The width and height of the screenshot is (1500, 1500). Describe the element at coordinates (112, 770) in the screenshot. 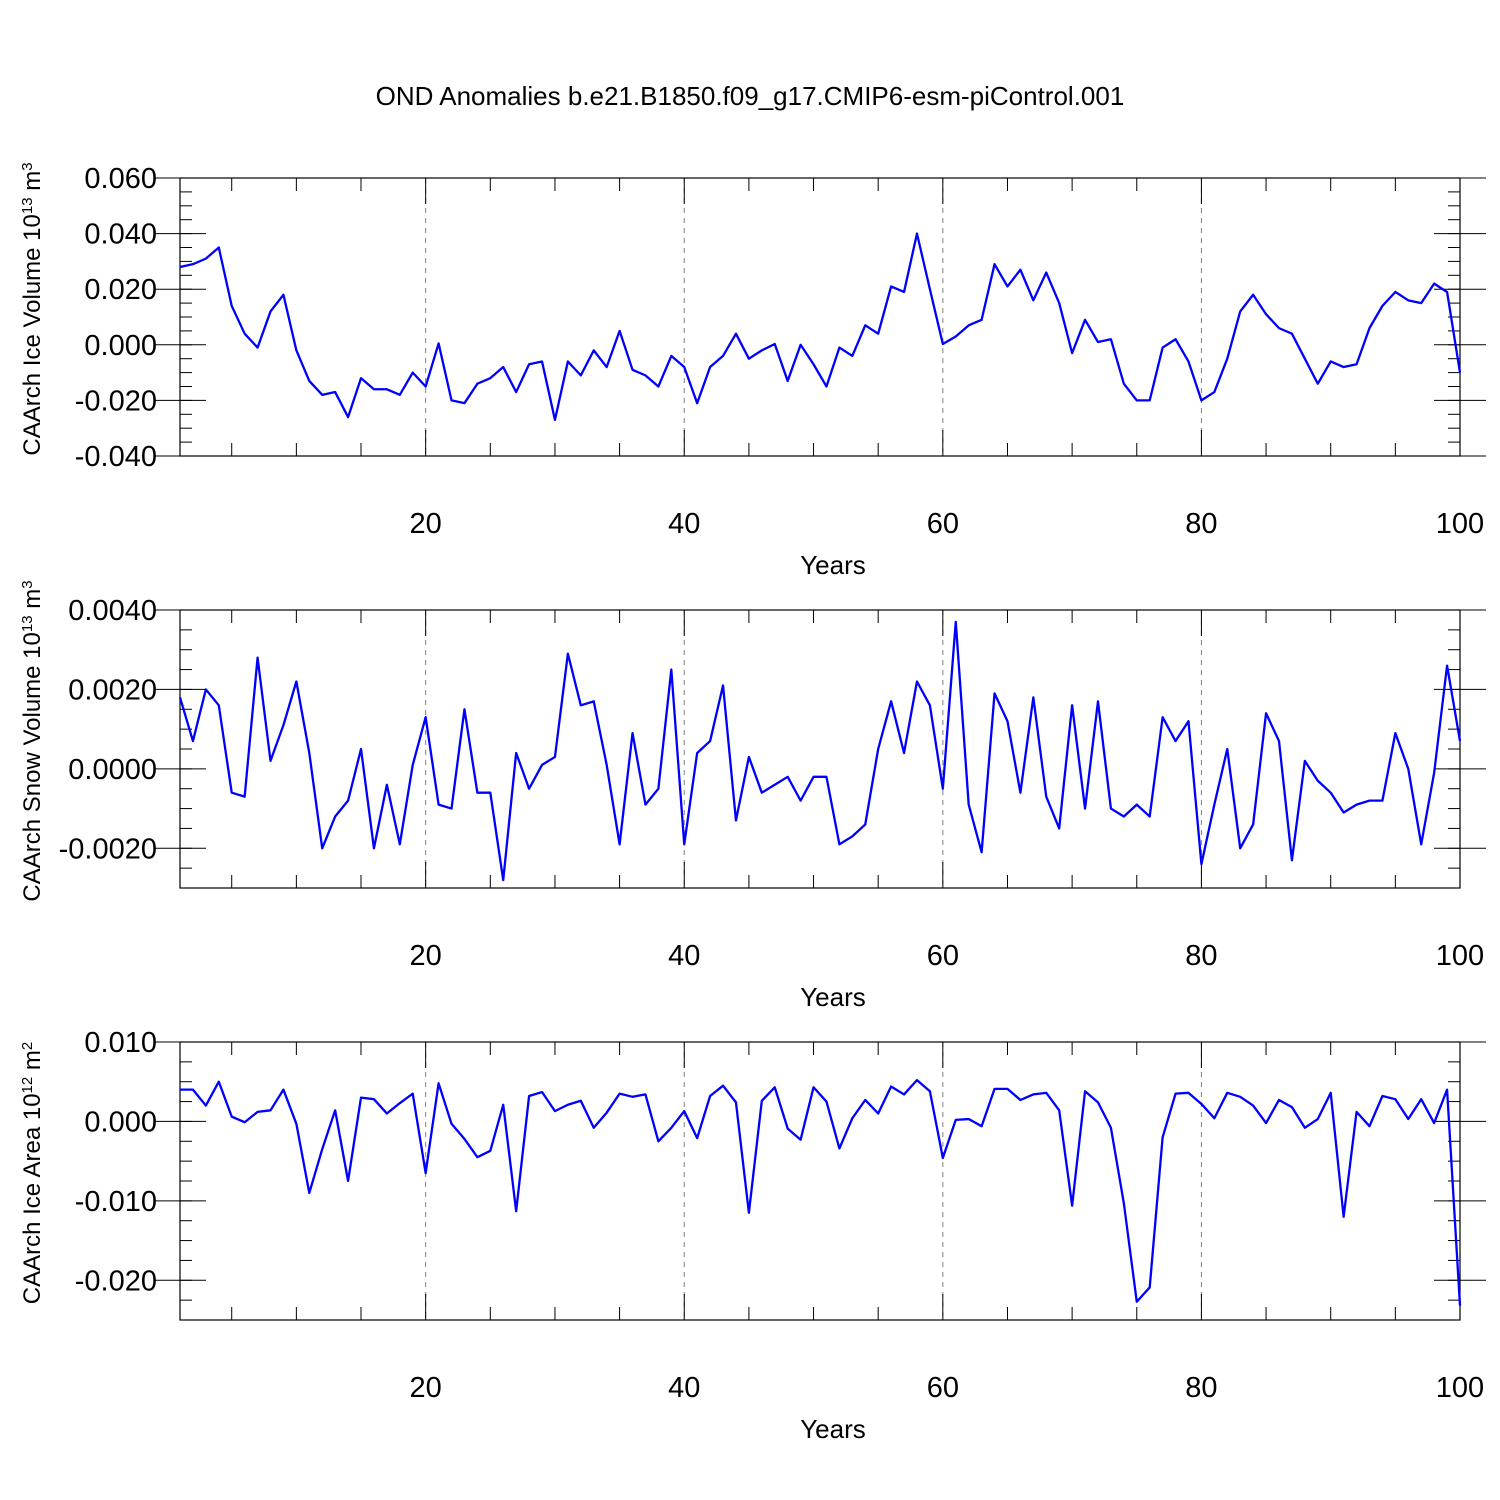

I see `y-tick-label: 0.0000` at that location.